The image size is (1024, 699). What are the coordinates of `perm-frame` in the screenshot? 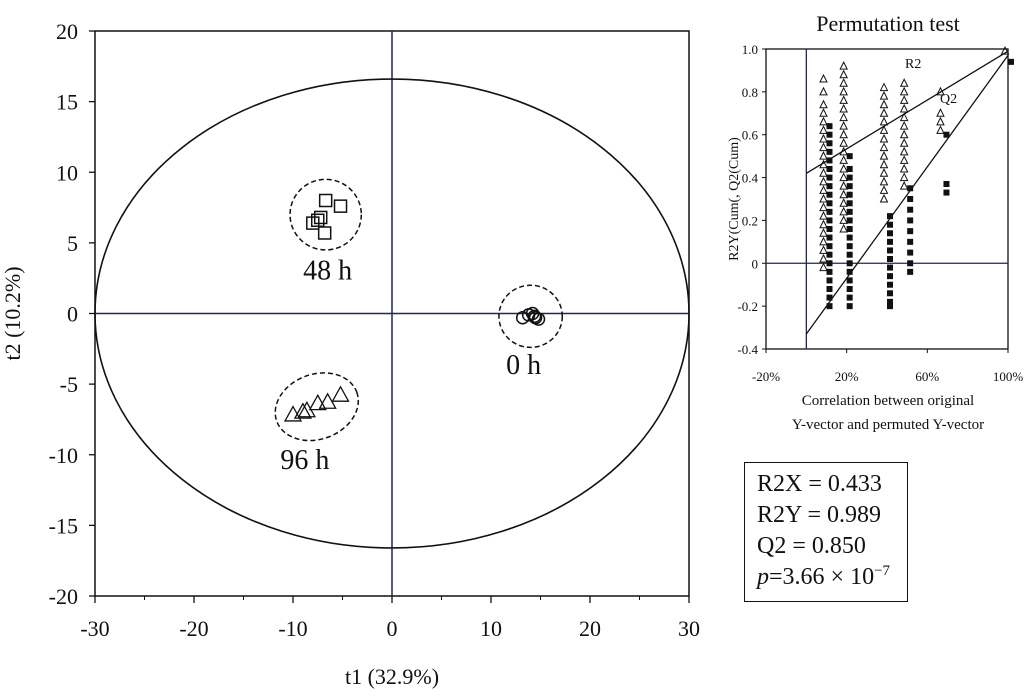 It's located at (887, 199).